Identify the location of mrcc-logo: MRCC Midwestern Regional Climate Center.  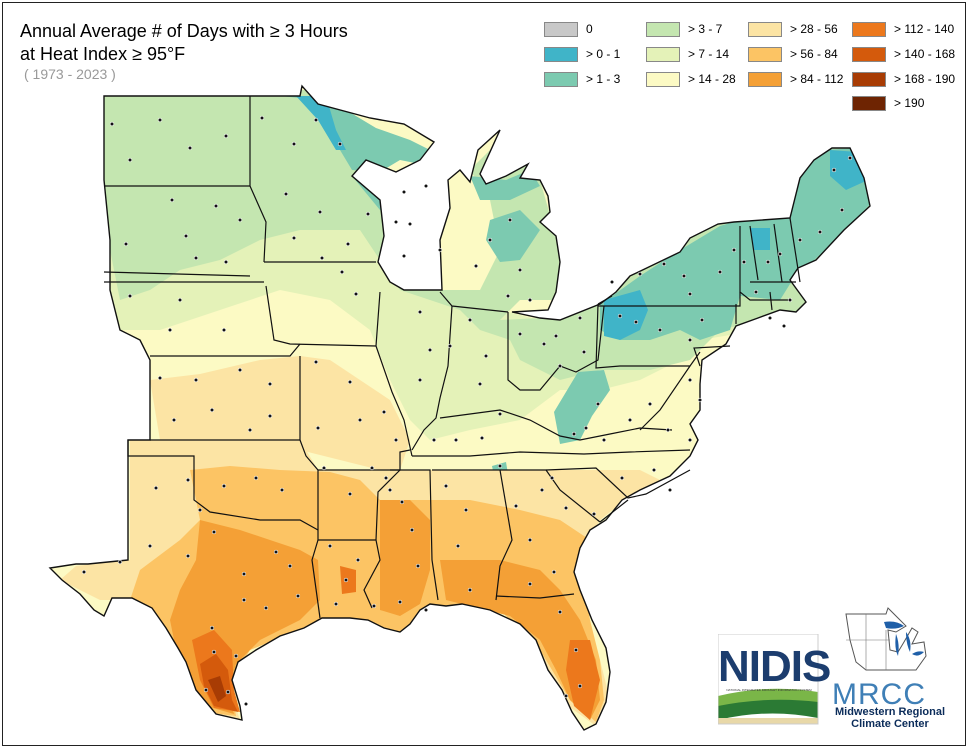
(891, 665).